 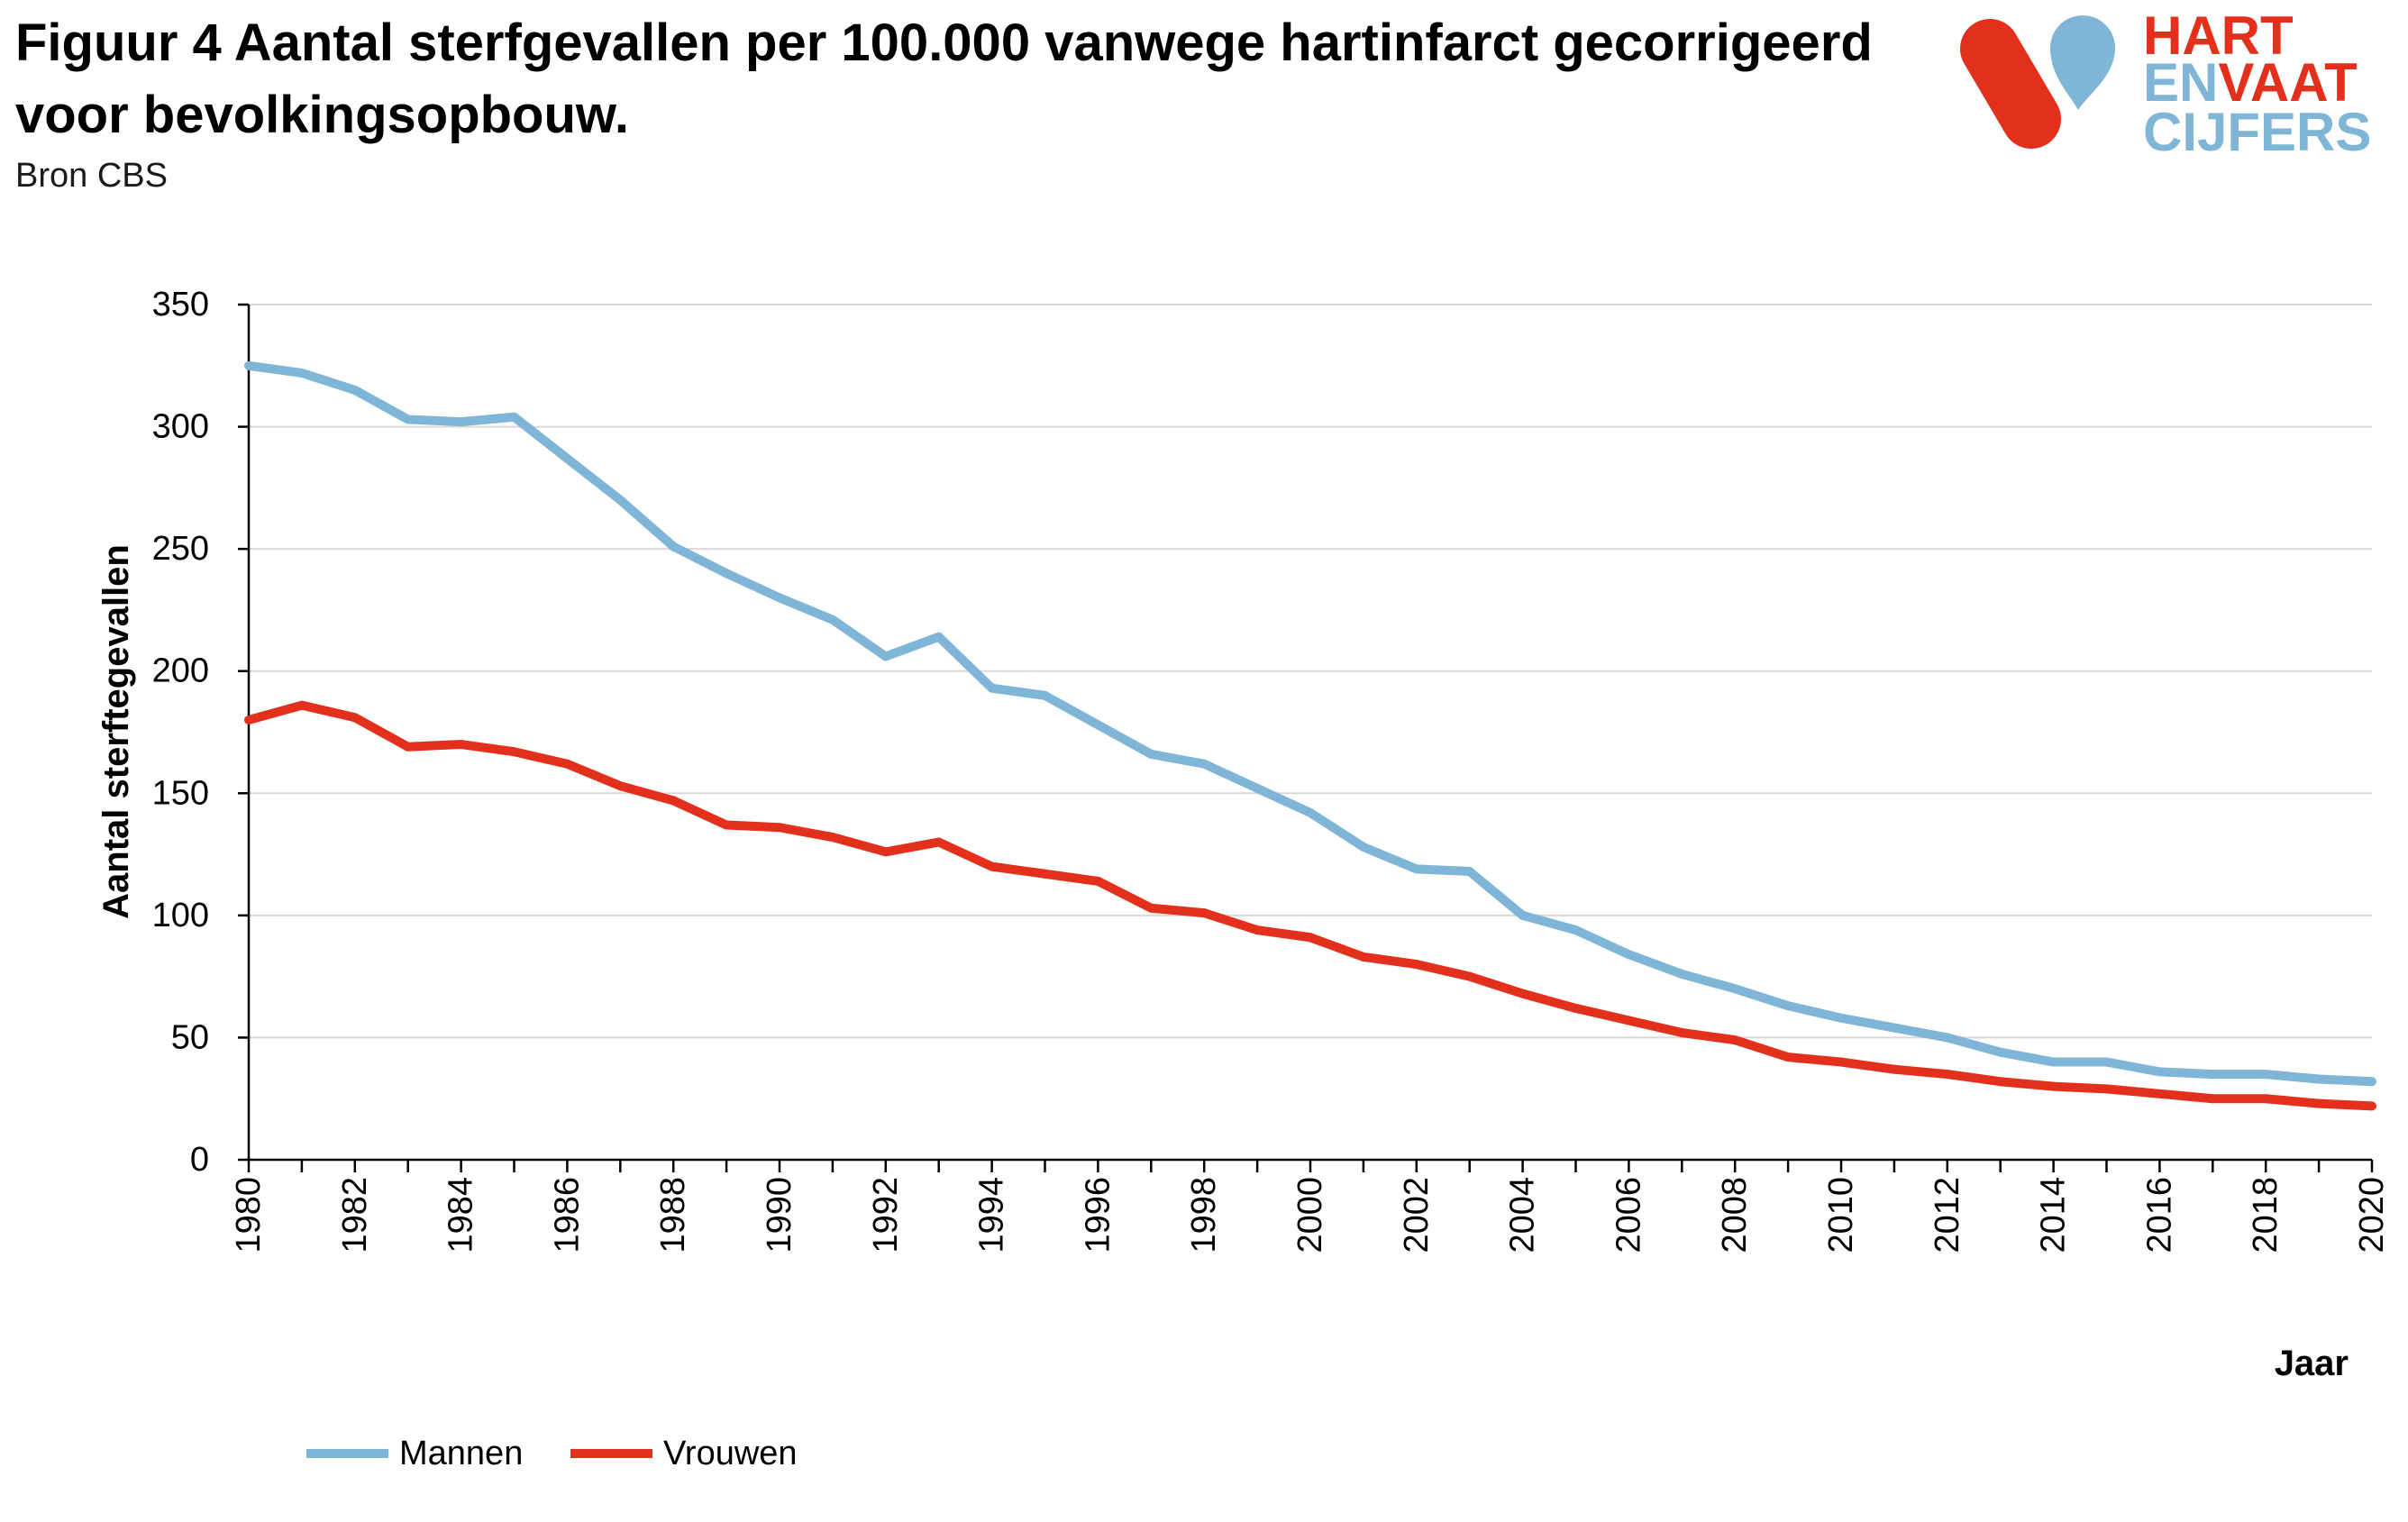 What do you see at coordinates (2011, 84) in the screenshot?
I see `logo-pill-shape` at bounding box center [2011, 84].